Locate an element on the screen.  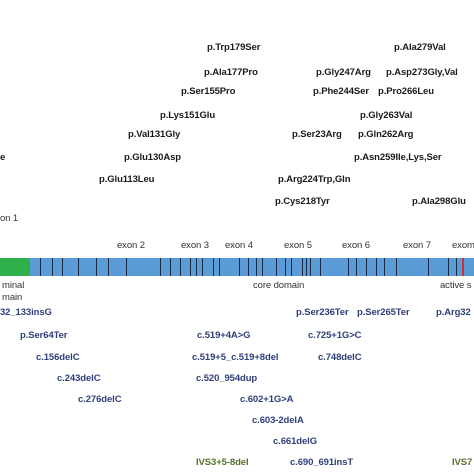
exon-label: exon 5 is located at coordinates (298, 245).